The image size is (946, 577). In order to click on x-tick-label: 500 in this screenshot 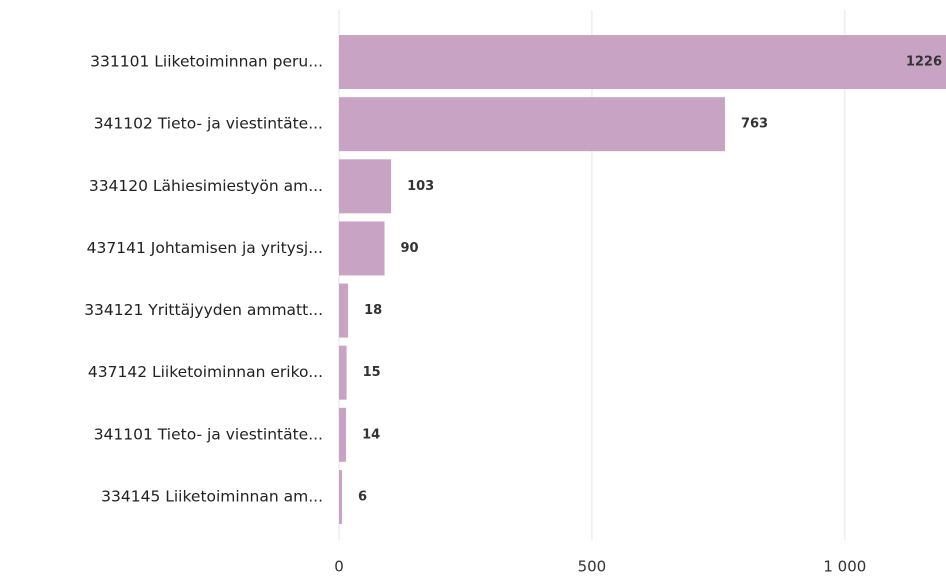, I will do `click(592, 567)`.